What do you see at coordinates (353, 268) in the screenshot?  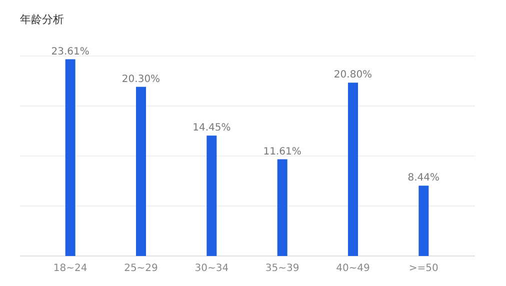 I see `x-tick-label: 40~49` at bounding box center [353, 268].